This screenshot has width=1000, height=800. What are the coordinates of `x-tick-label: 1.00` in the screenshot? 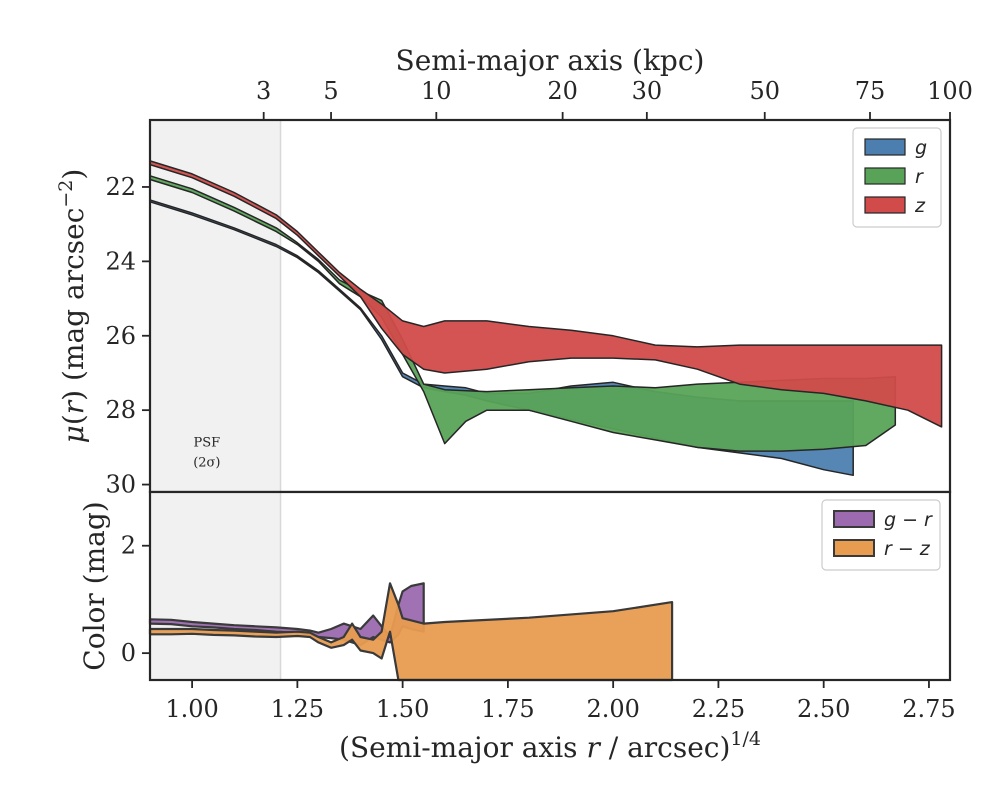 It's located at (191, 709).